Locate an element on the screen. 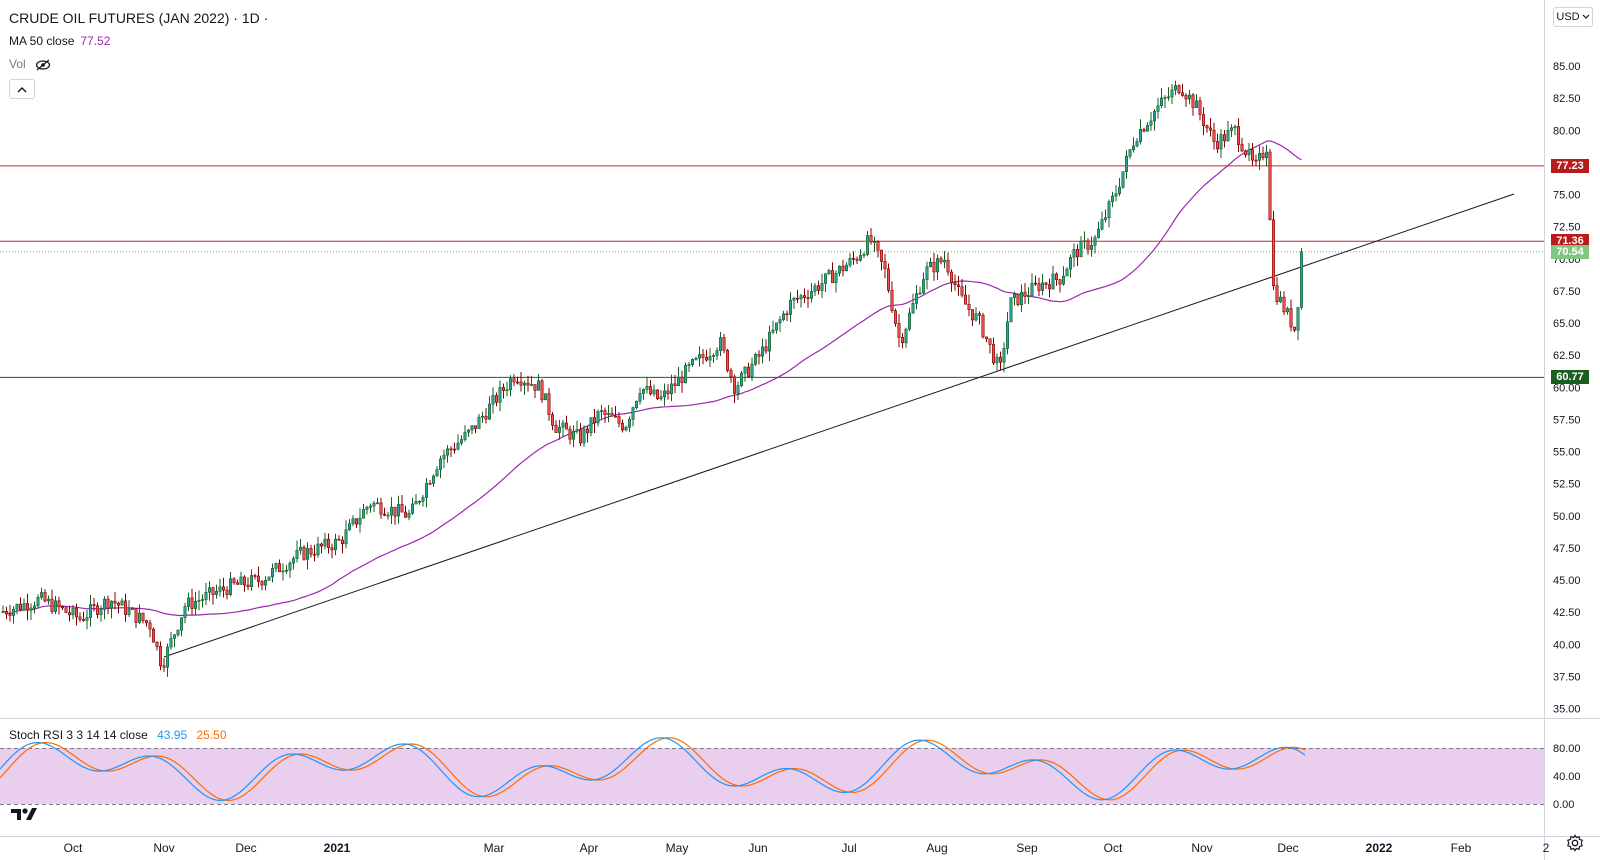 Image resolution: width=1600 pixels, height=860 pixels. ma-legend: MA 50 close 77.52 is located at coordinates (59, 41).